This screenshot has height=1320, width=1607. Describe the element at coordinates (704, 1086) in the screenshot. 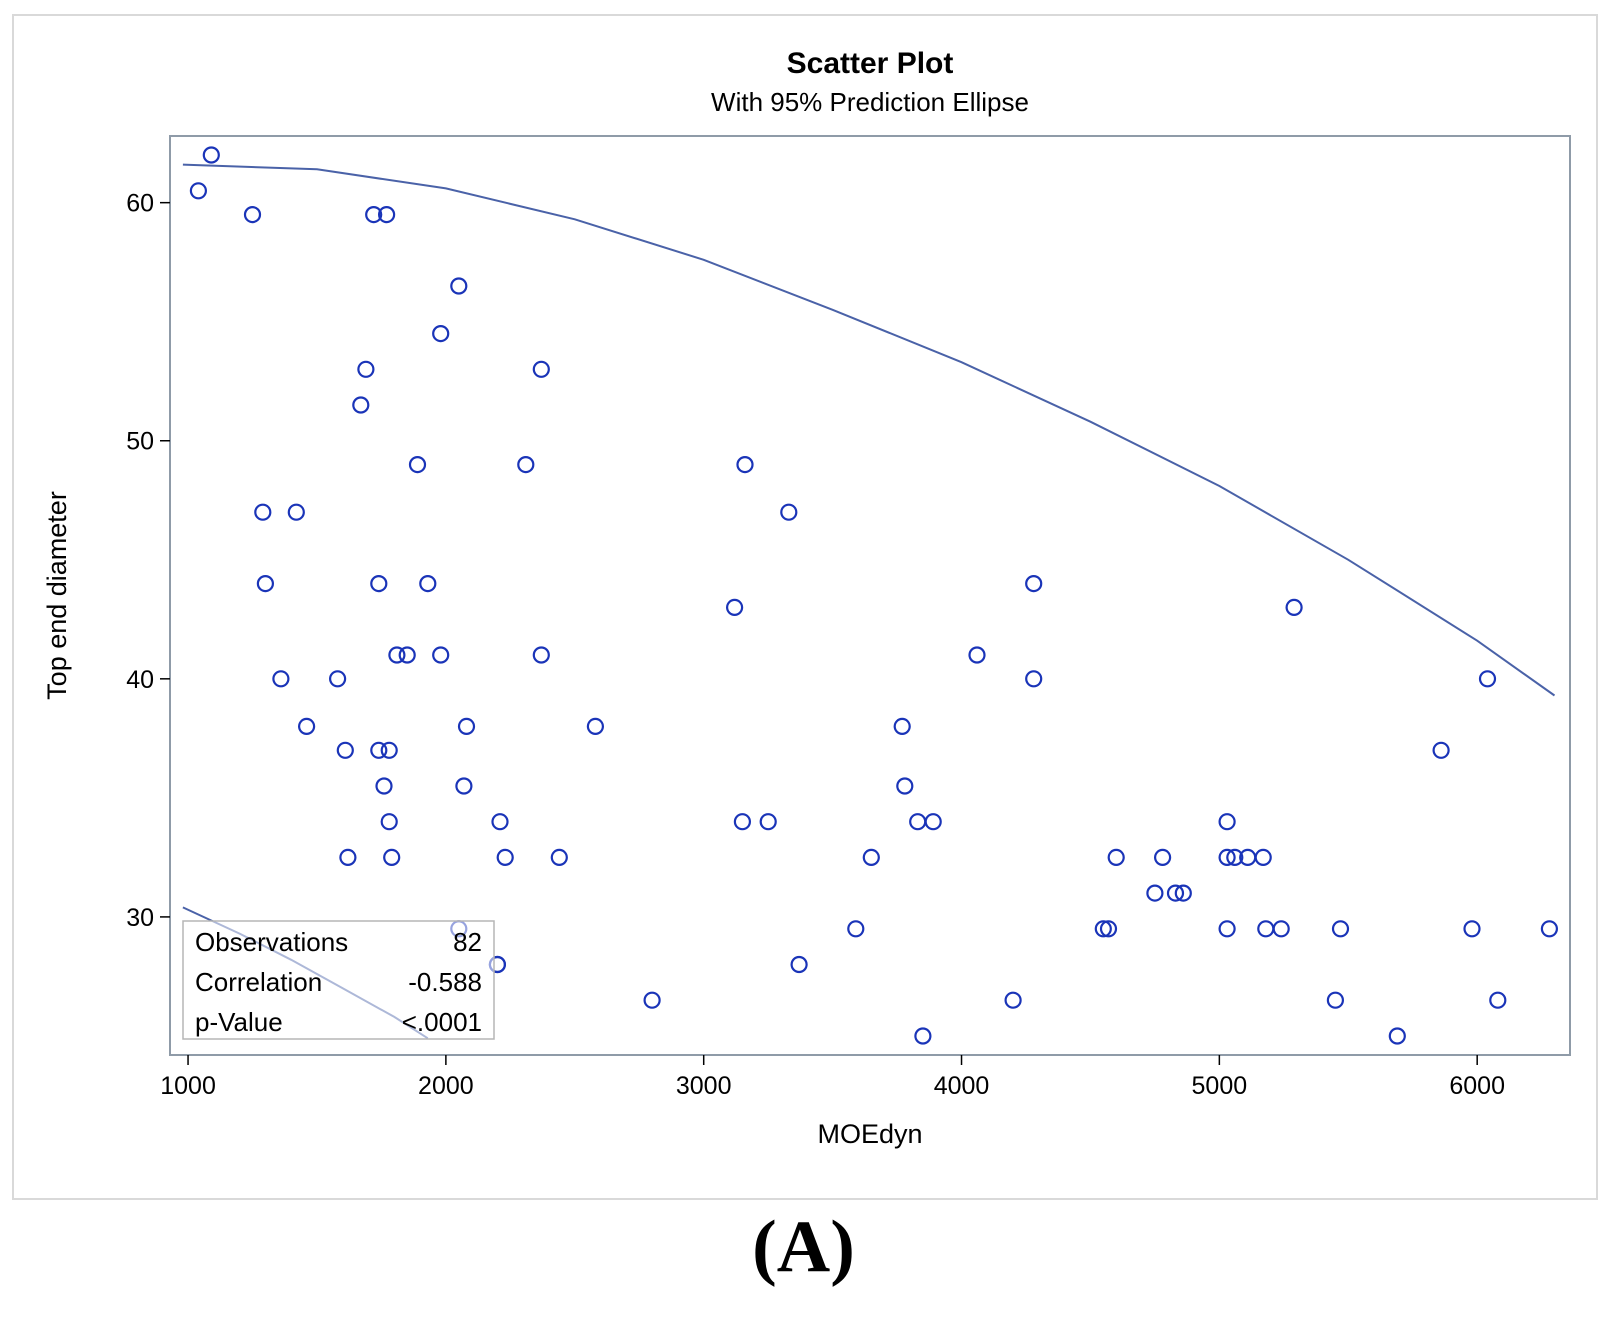

I see `x-tick-label: 3000` at that location.